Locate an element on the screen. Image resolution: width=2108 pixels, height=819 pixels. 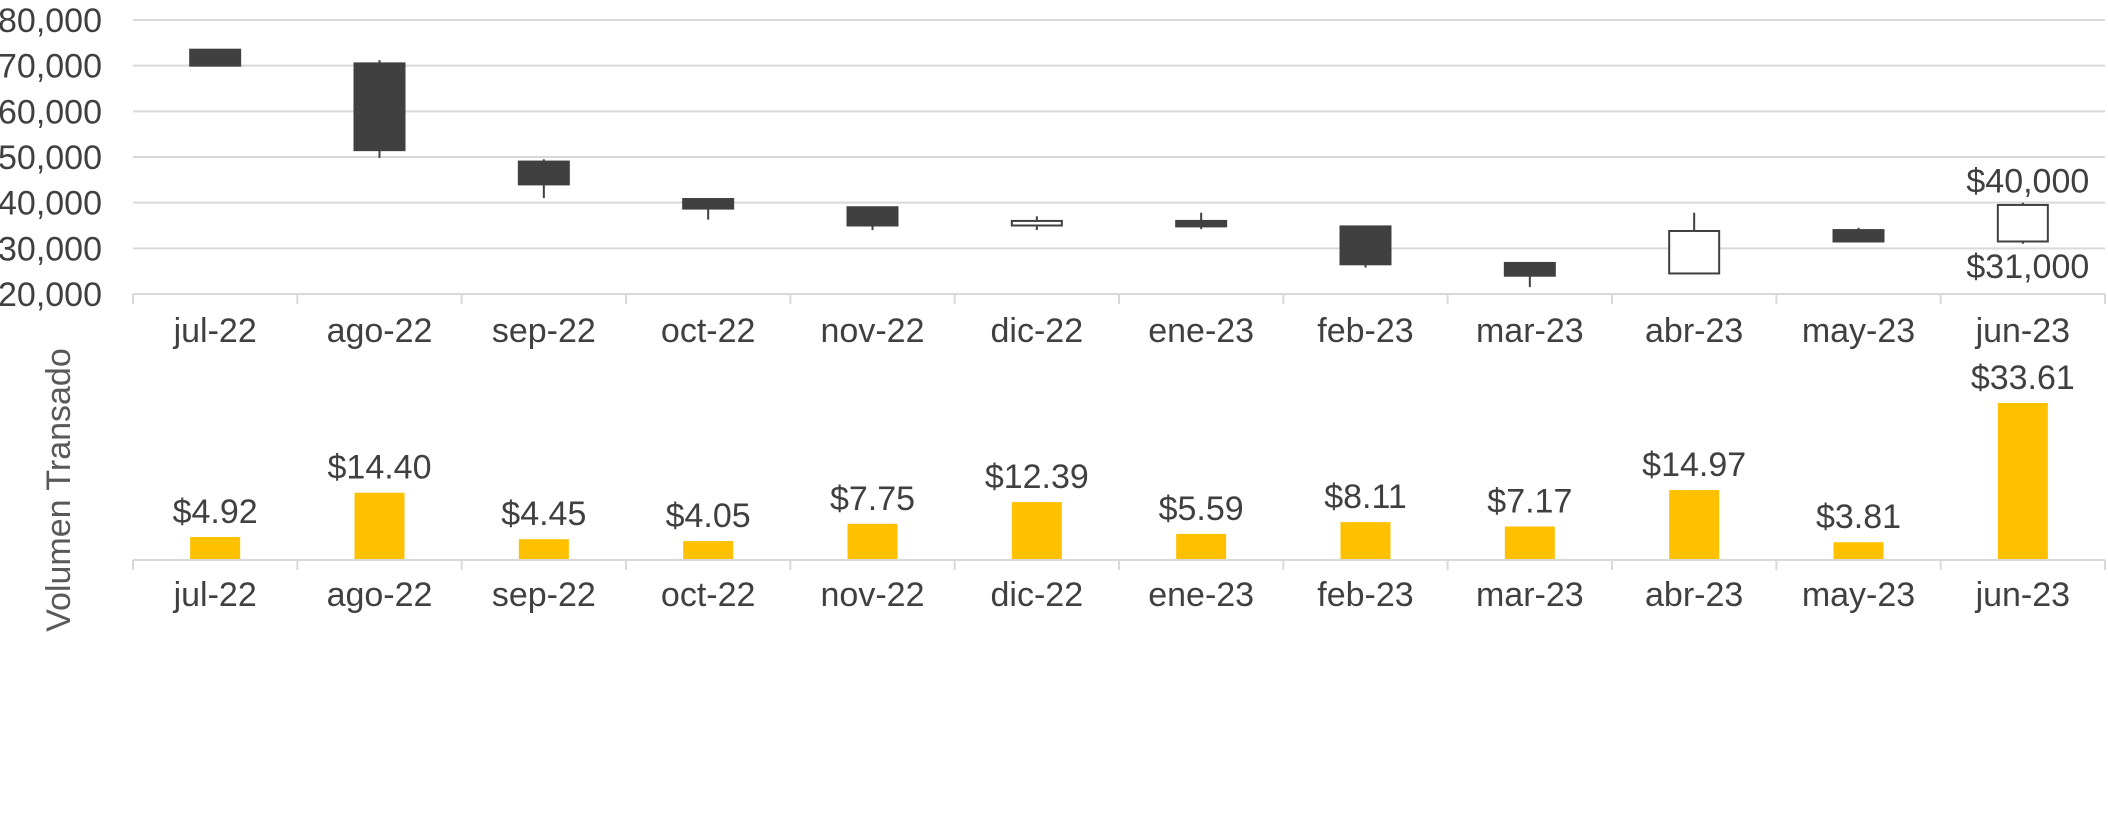
volume-data-label: $7.75 is located at coordinates (872, 499).